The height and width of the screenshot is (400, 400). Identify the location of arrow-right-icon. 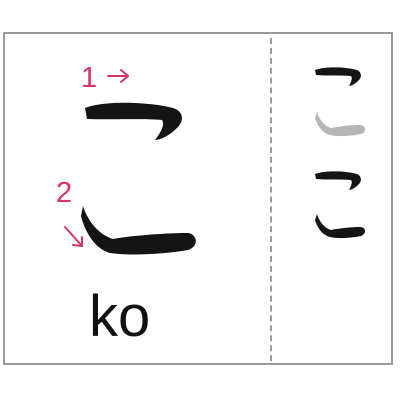
(118, 76).